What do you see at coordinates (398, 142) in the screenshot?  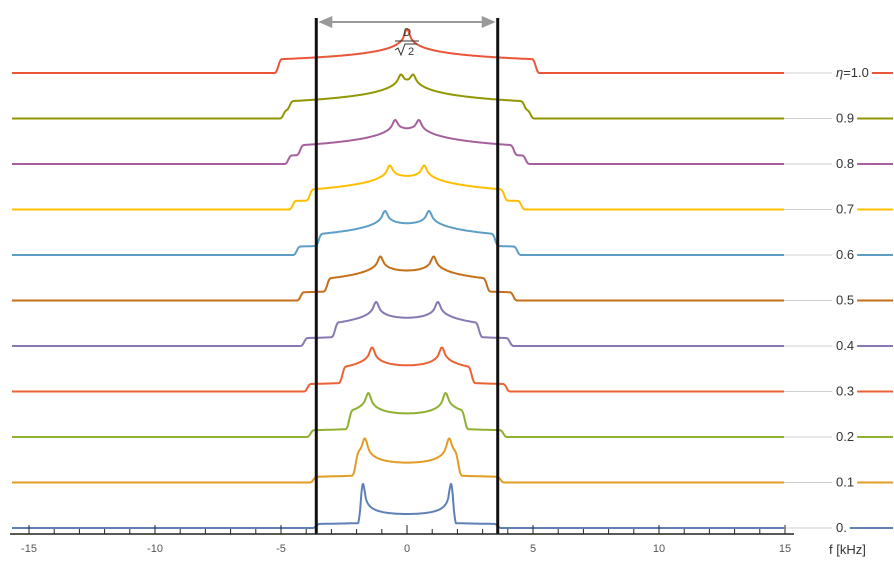 I see `spectrum-trace-eta-0.8` at bounding box center [398, 142].